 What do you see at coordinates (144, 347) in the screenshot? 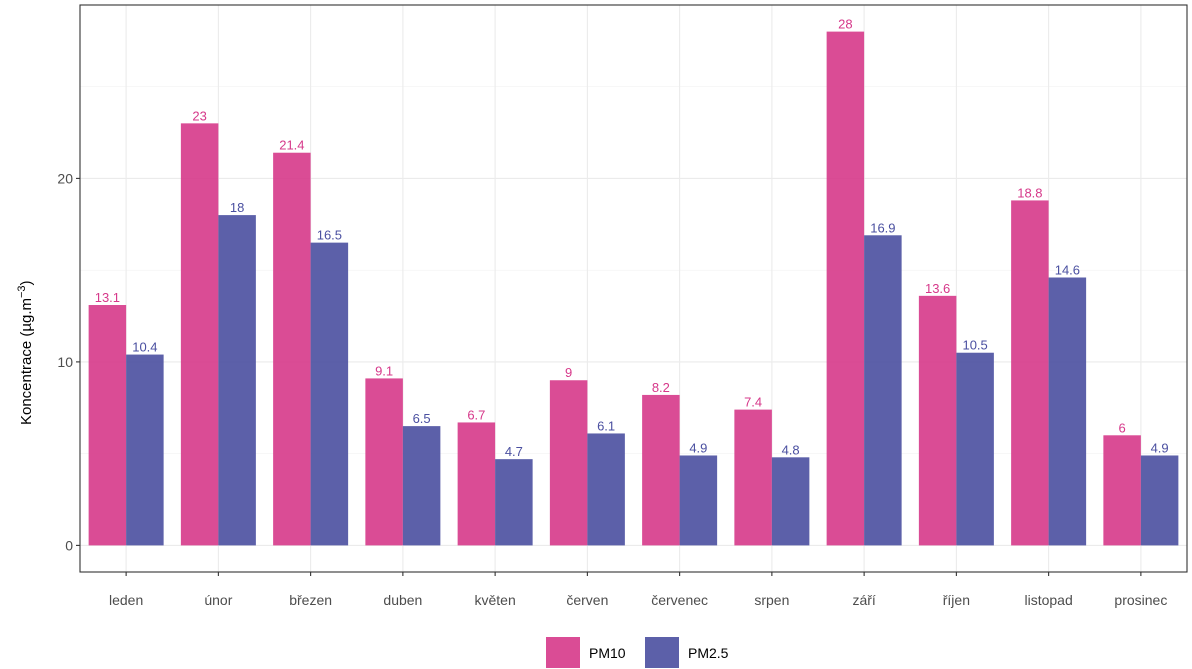
I see `data-label: 10.4` at bounding box center [144, 347].